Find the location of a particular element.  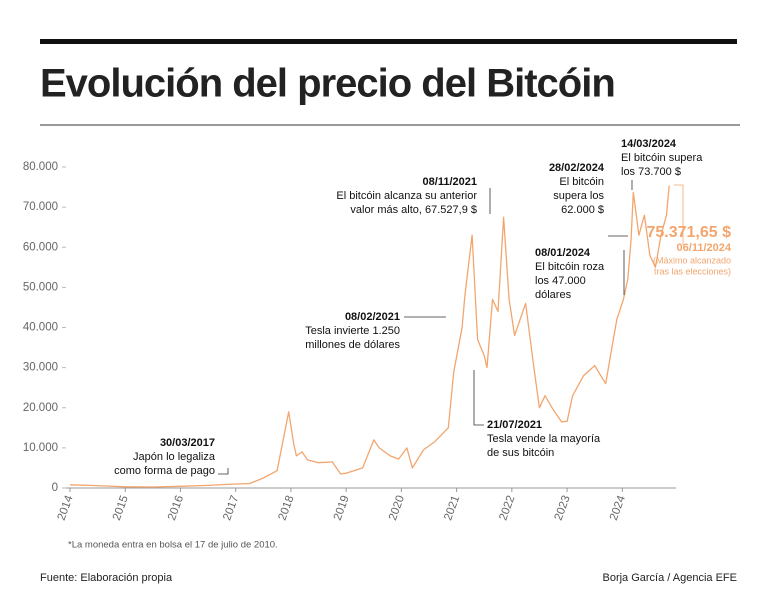

x-tick-label: 2024 is located at coordinates (618, 507).